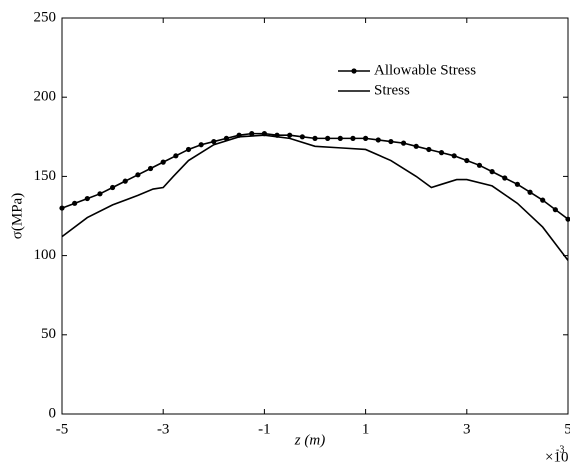  What do you see at coordinates (17, 216) in the screenshot?
I see `y-axis-label: σ(MPa)` at bounding box center [17, 216].